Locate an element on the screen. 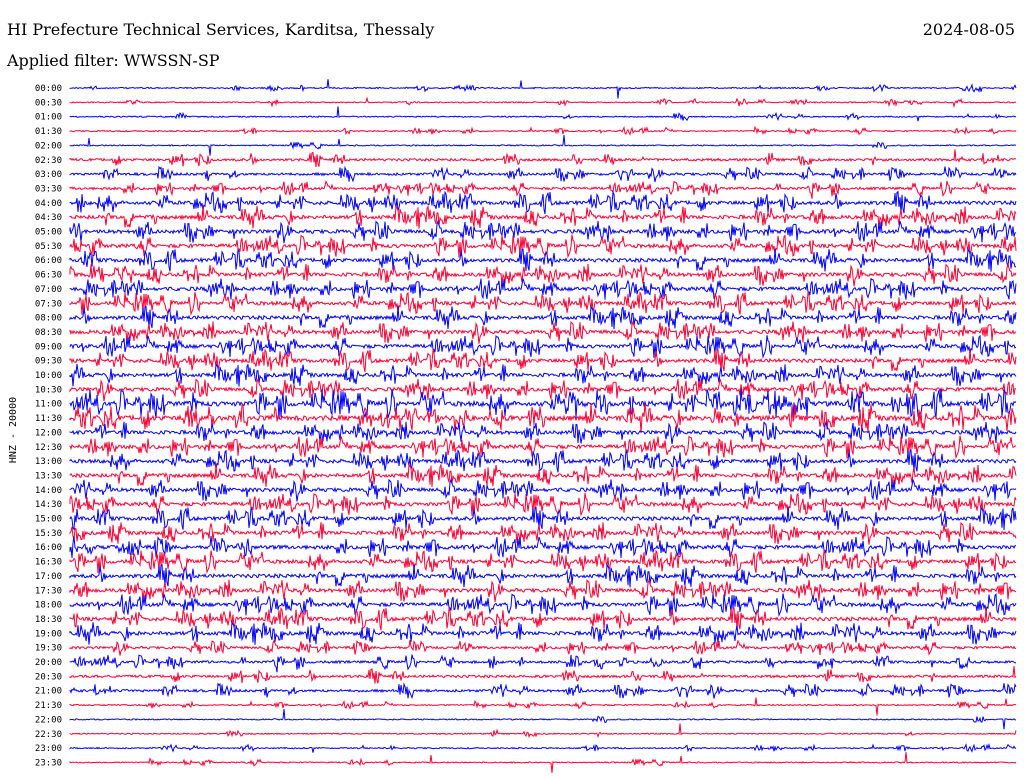  row-time-label: 13:00 is located at coordinates (48, 462).